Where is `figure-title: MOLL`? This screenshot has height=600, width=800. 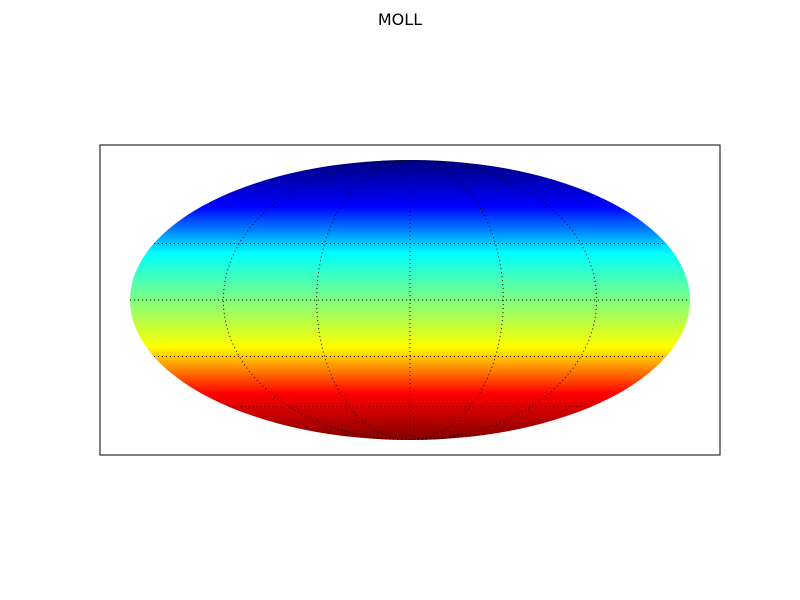 figure-title: MOLL is located at coordinates (400, 19).